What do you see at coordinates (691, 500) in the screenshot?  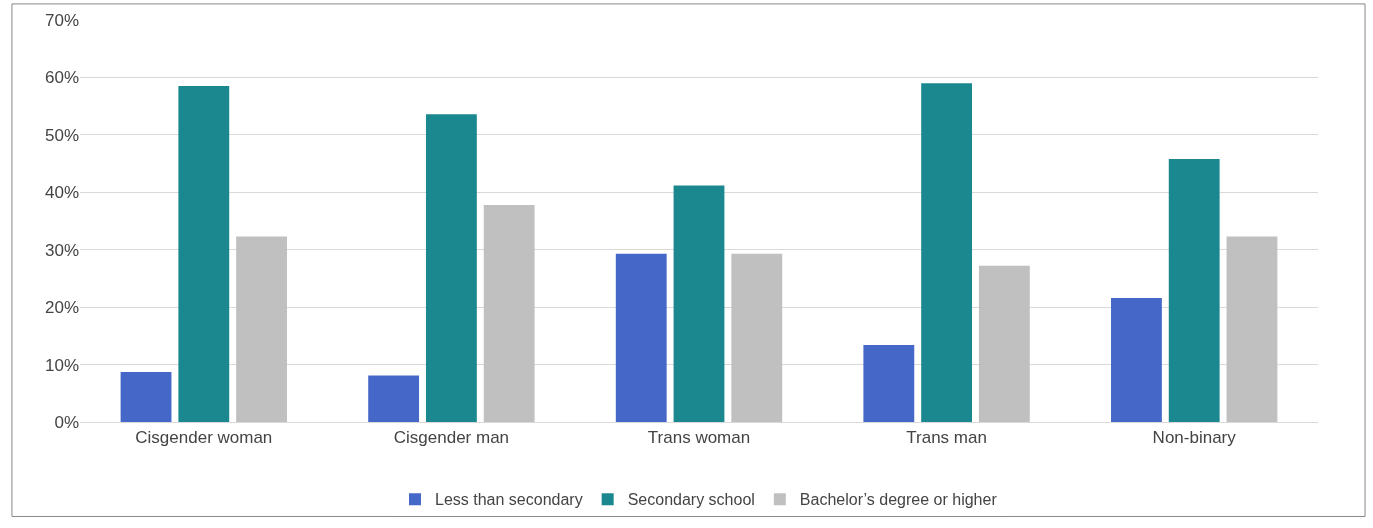 I see `legend-label: Secondary school` at bounding box center [691, 500].